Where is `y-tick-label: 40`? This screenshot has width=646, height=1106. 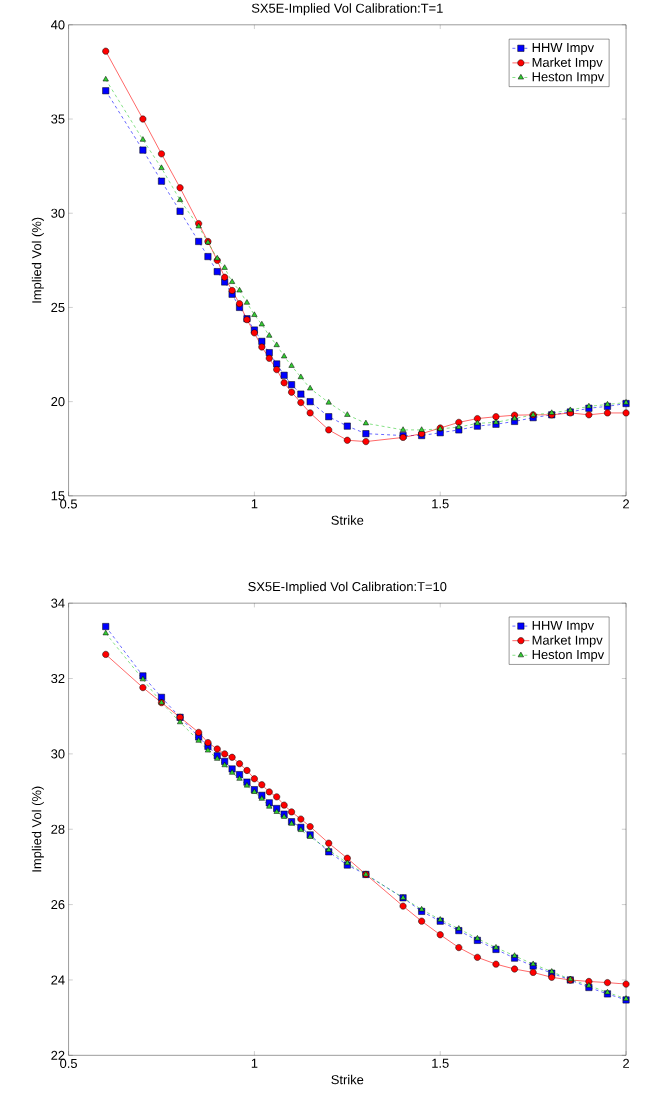
y-tick-label: 40 is located at coordinates (58, 25).